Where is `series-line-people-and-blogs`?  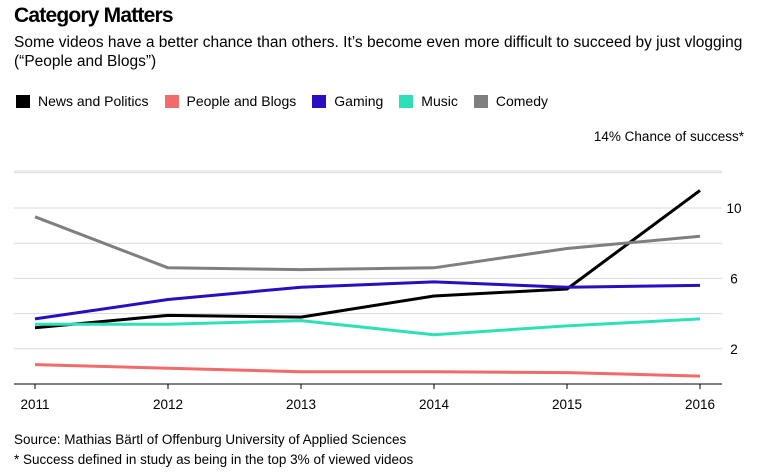
series-line-people-and-blogs is located at coordinates (367, 370).